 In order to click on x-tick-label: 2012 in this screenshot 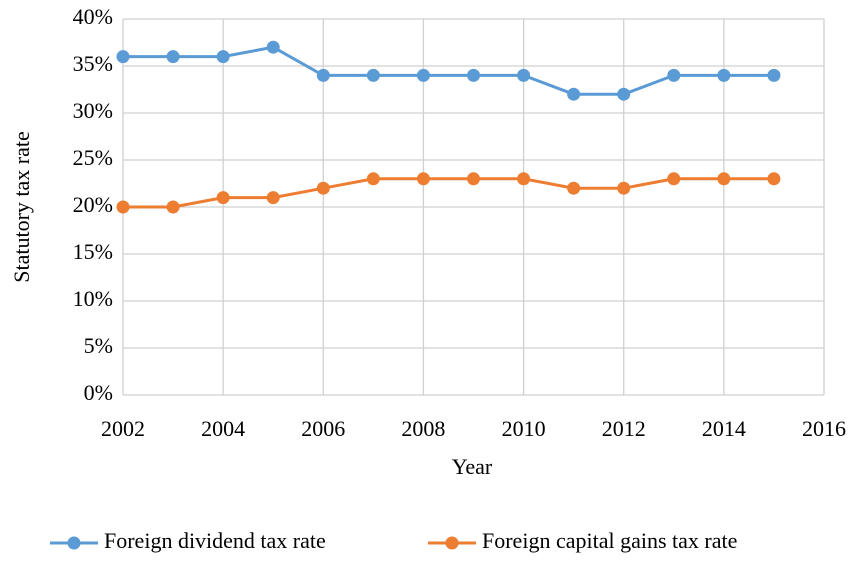, I will do `click(624, 428)`.